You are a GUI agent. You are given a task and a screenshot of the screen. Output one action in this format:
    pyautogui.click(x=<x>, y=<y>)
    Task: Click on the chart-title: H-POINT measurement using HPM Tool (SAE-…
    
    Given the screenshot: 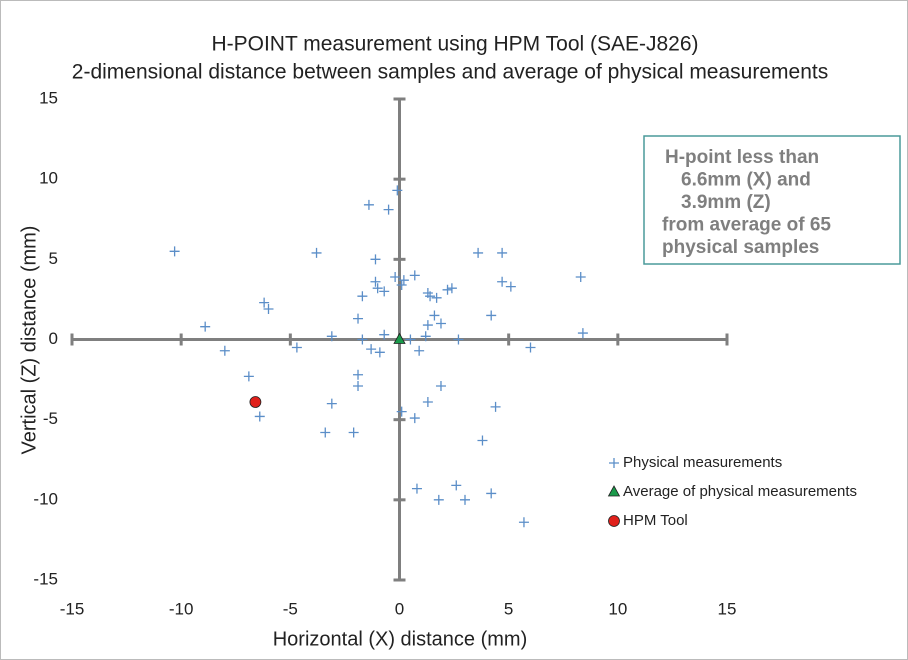 What is the action you would take?
    pyautogui.click(x=454, y=44)
    